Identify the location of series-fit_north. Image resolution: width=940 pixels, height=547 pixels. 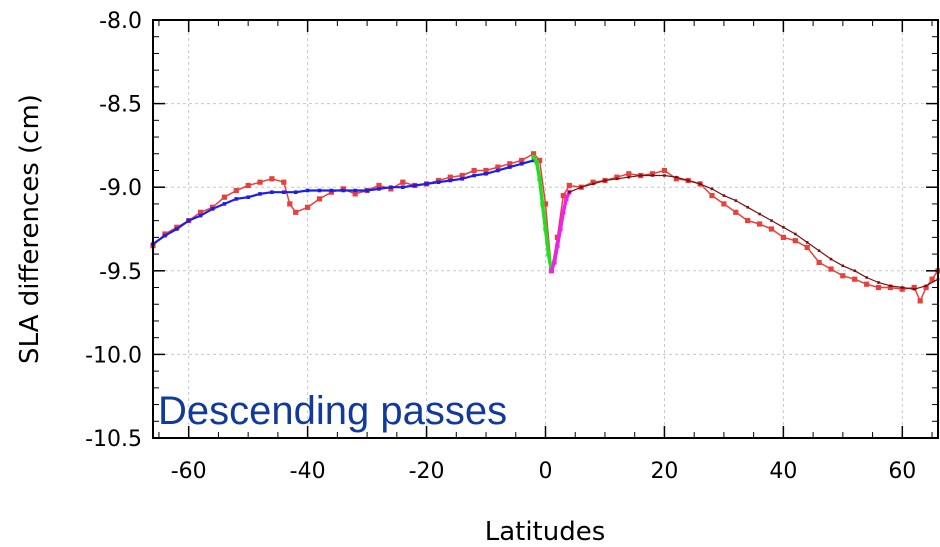
(754, 232).